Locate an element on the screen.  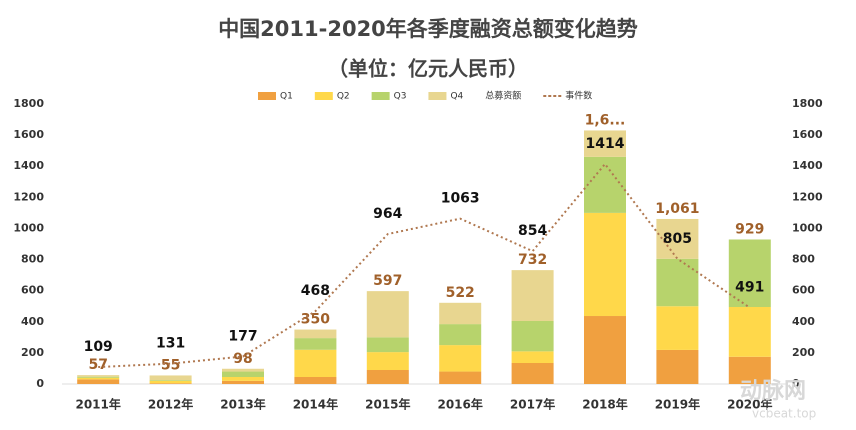
total-label: 57 is located at coordinates (97, 365).